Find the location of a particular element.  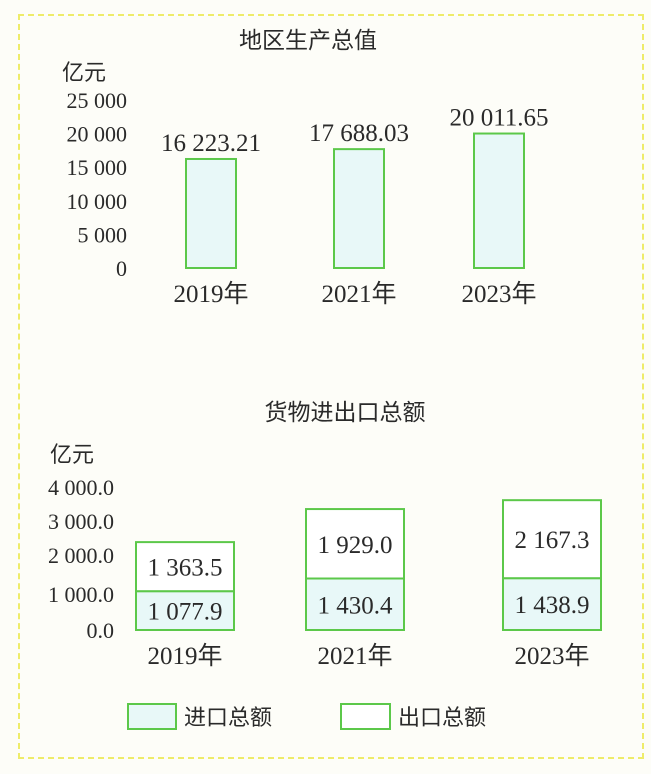

data-label: 1 077.9 is located at coordinates (185, 612).